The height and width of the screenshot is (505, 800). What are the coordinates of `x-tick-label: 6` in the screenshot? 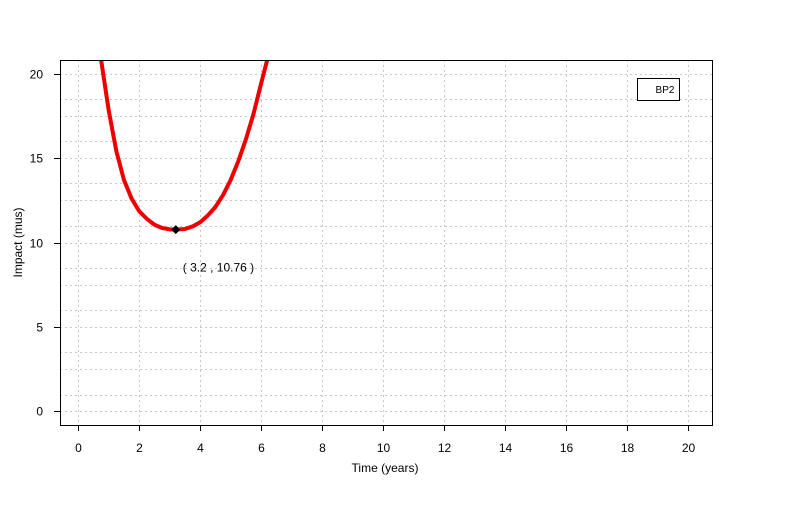 It's located at (261, 448).